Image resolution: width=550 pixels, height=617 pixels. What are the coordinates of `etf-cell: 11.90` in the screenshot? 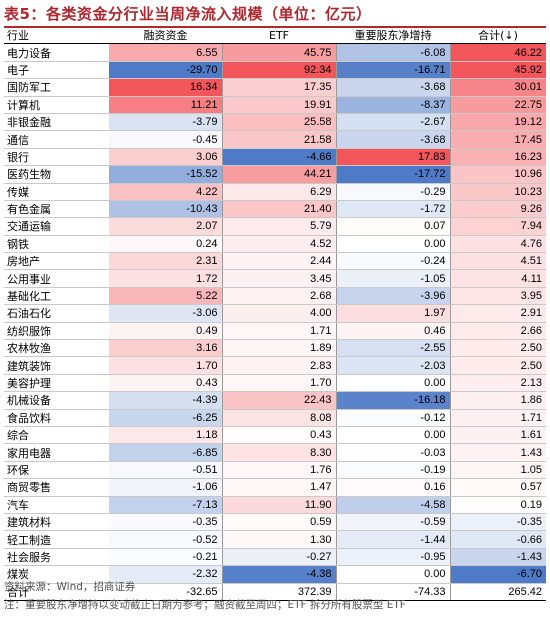 It's located at (278, 505).